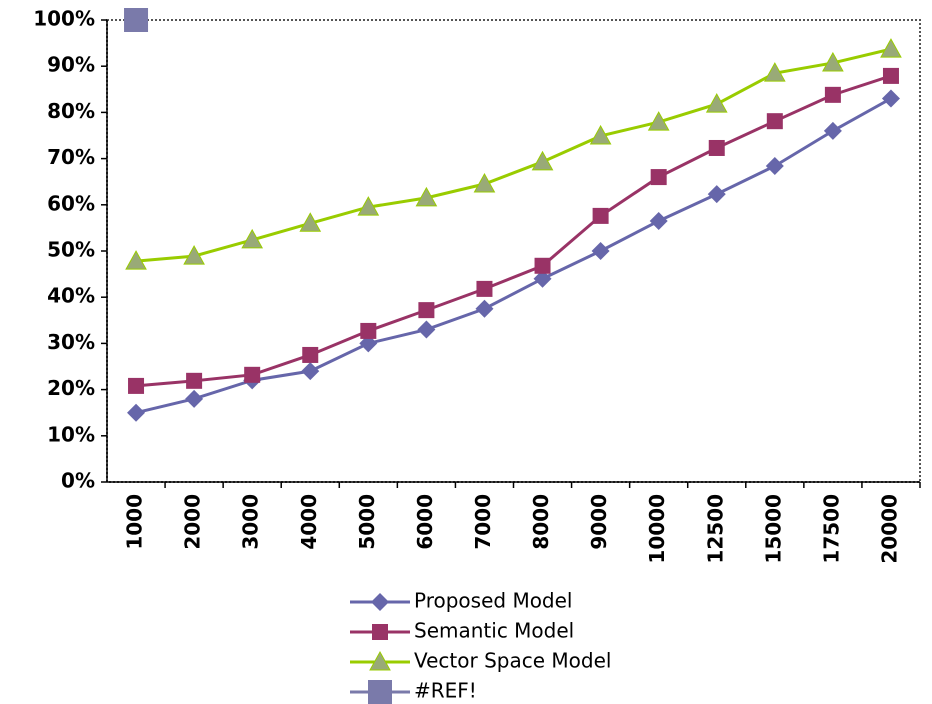 The width and height of the screenshot is (932, 704). Describe the element at coordinates (541, 522) in the screenshot. I see `x-tick-label: 8000` at that location.